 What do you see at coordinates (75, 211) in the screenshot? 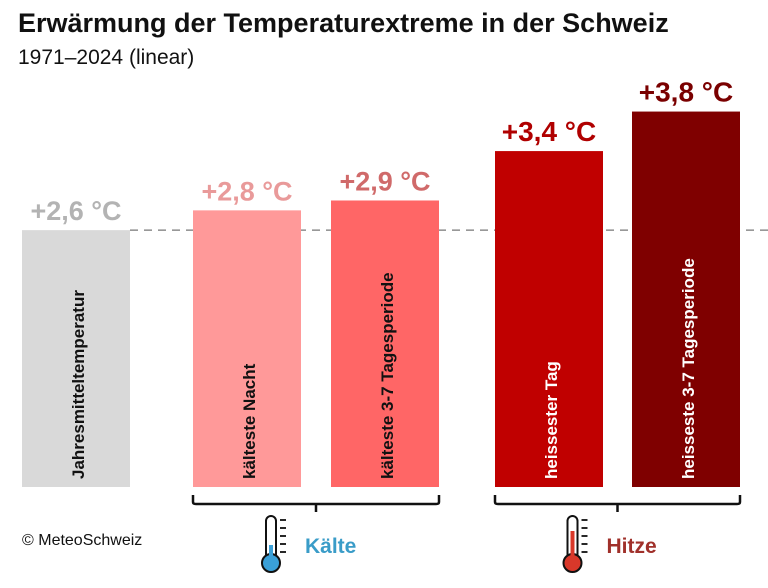
I see `data-label: +2,6 °C` at bounding box center [75, 211].